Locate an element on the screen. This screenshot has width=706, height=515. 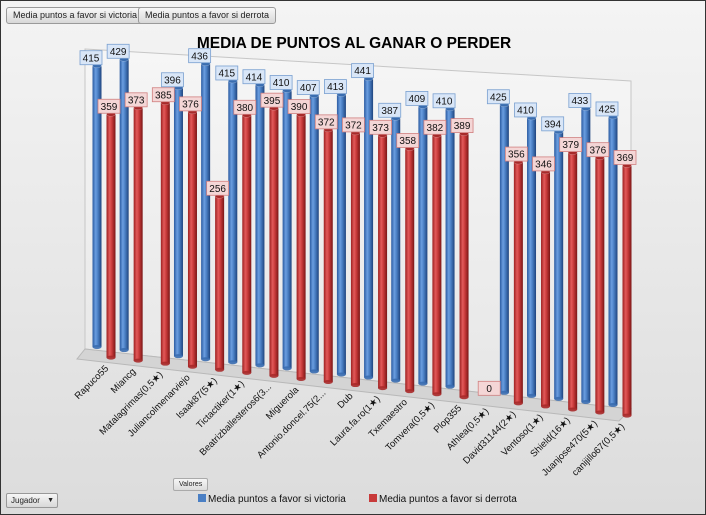
data-label-victoria-19: 425 is located at coordinates (607, 109).